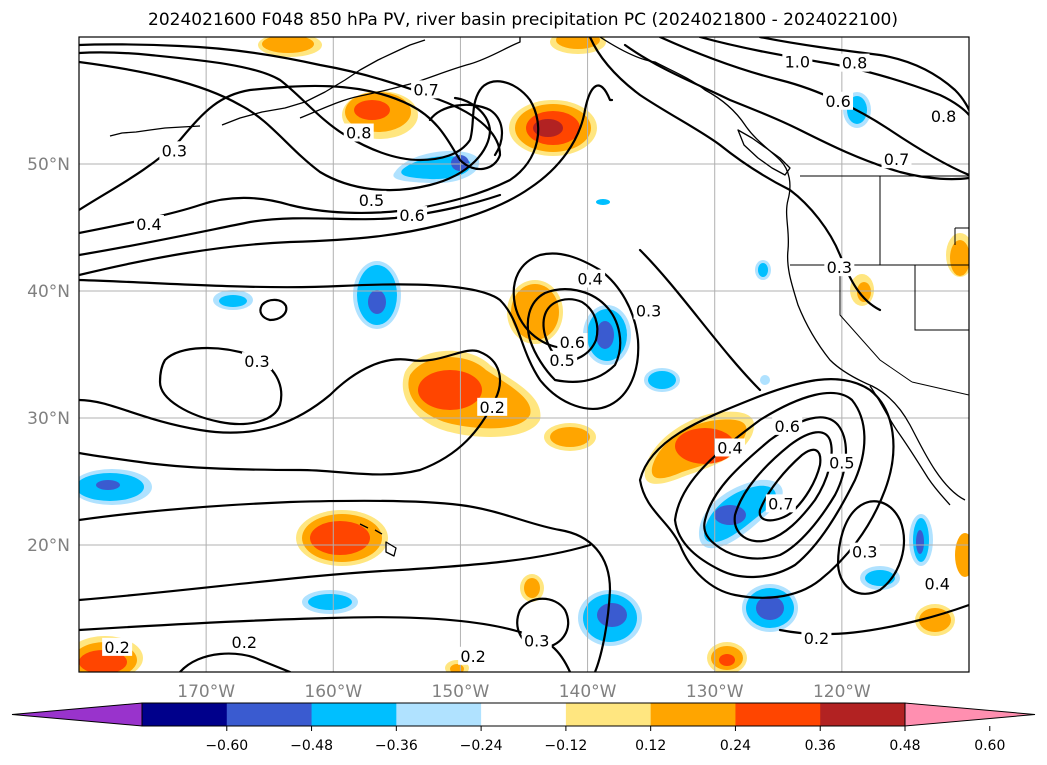 Image resolution: width=1047 pixels, height=765 pixels. I want to click on alaska-coastline, so click(410, 78).